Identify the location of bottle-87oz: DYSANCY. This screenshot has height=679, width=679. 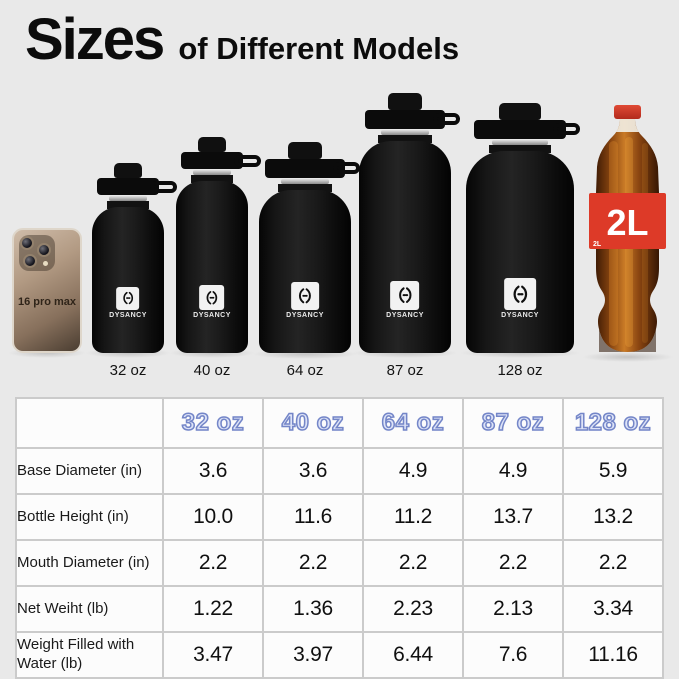
(410, 223).